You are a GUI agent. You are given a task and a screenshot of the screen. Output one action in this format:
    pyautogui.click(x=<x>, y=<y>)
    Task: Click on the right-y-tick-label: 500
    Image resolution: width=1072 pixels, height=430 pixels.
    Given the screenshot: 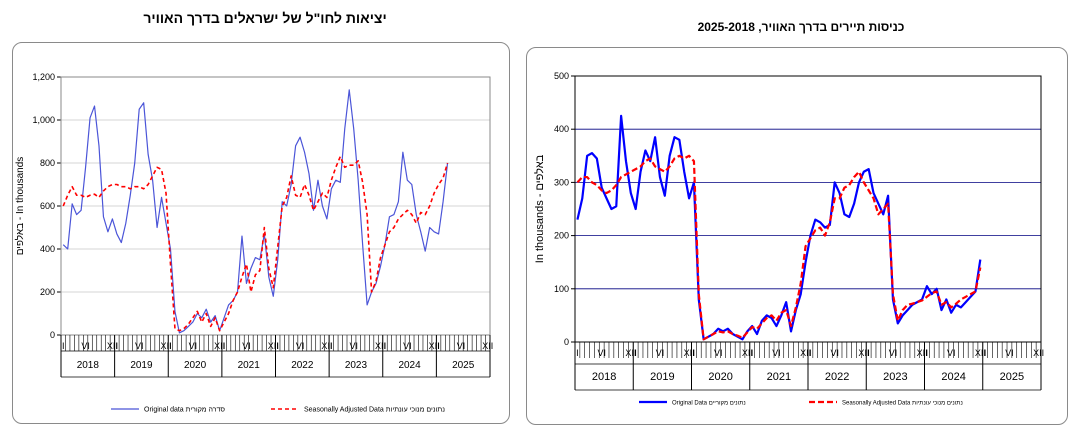 What is the action you would take?
    pyautogui.click(x=561, y=76)
    